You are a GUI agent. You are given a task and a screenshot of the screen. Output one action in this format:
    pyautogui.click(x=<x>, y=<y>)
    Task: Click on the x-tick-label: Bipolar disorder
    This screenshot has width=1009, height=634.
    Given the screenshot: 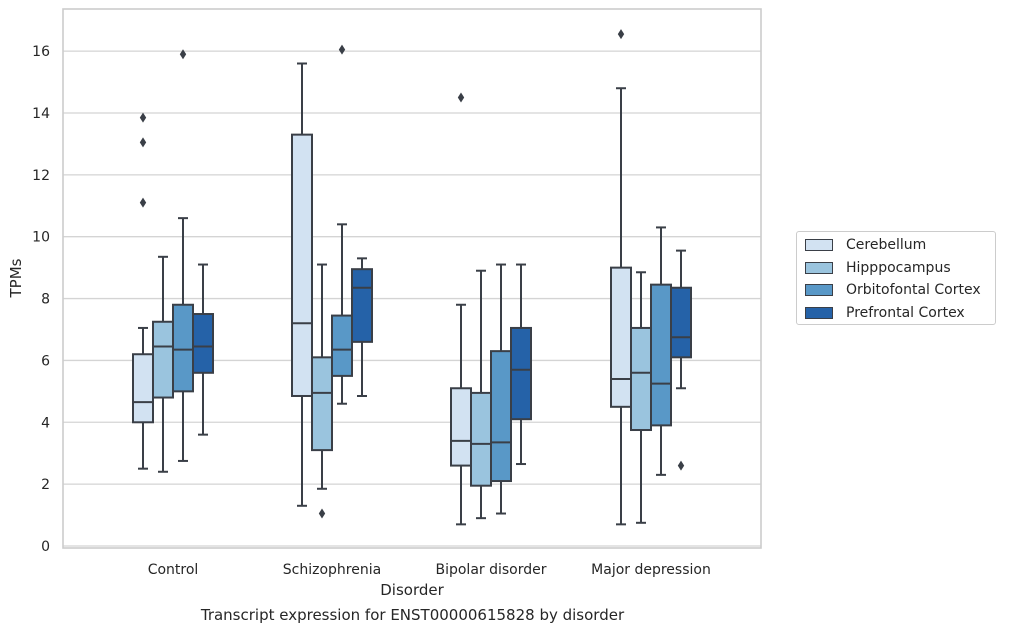 What is the action you would take?
    pyautogui.click(x=490, y=570)
    